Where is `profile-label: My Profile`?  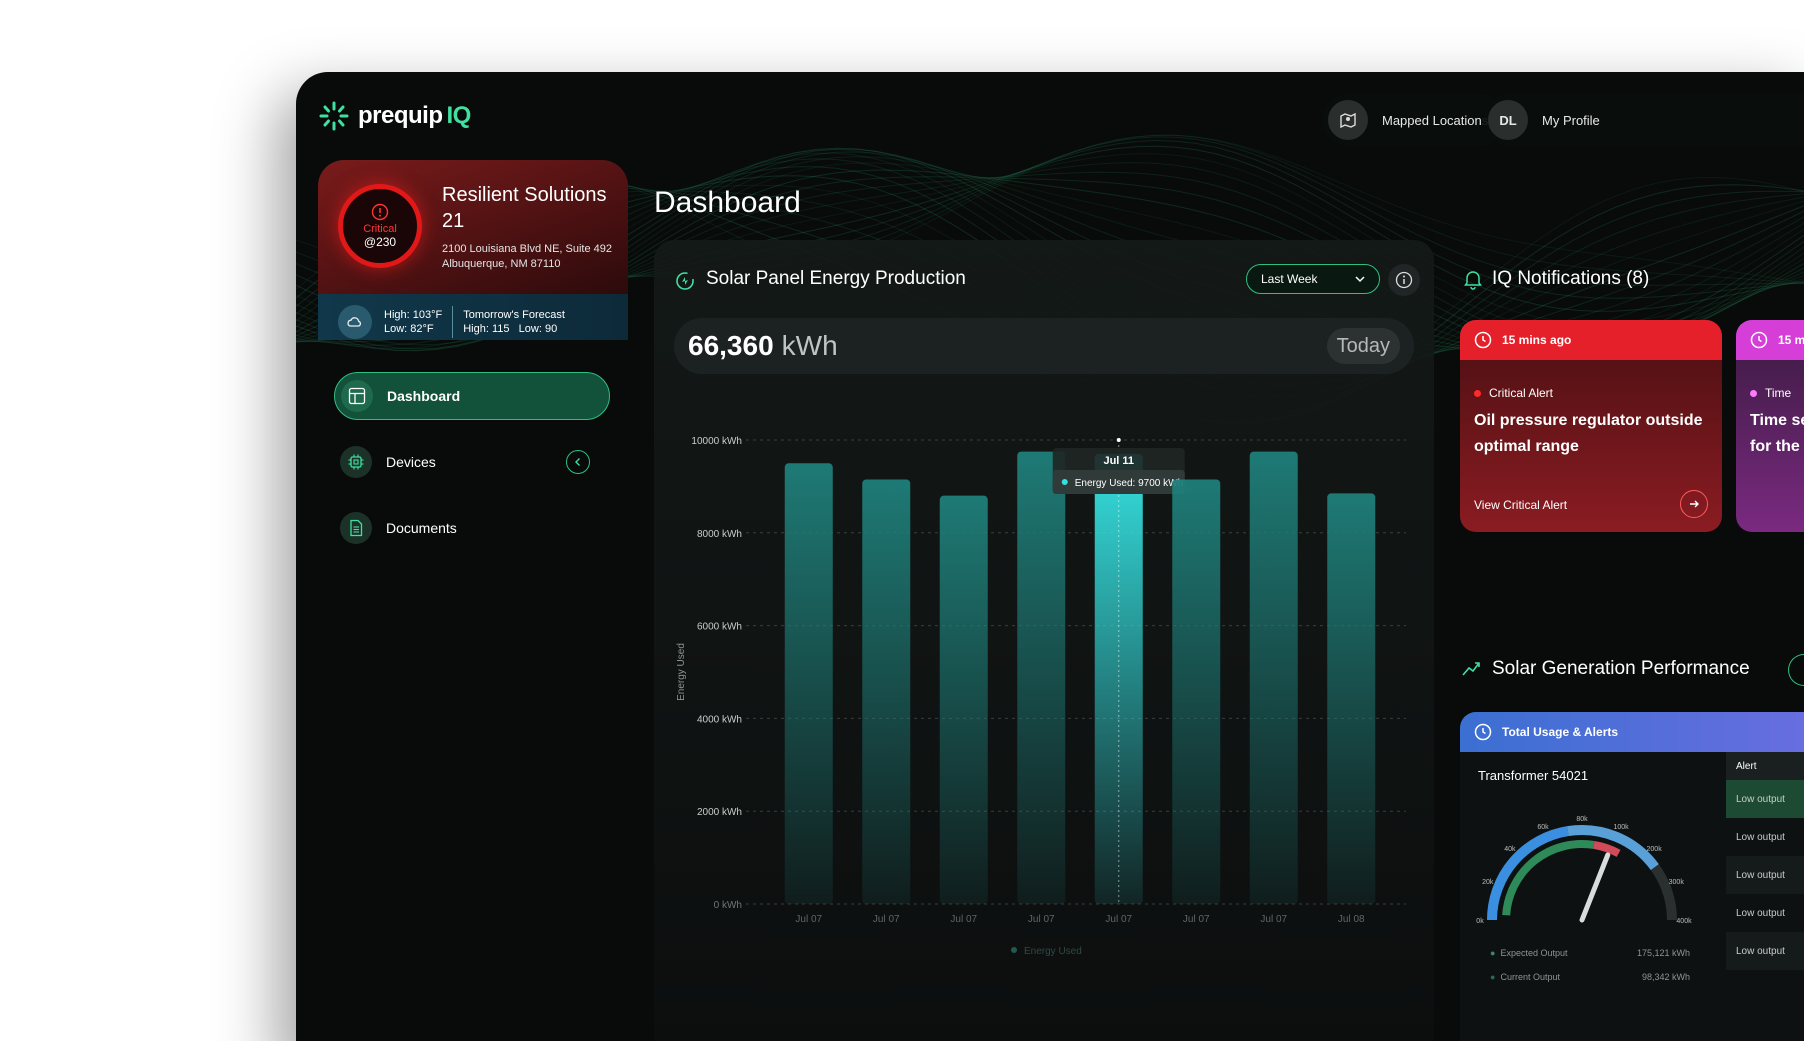 profile-label: My Profile is located at coordinates (1571, 120).